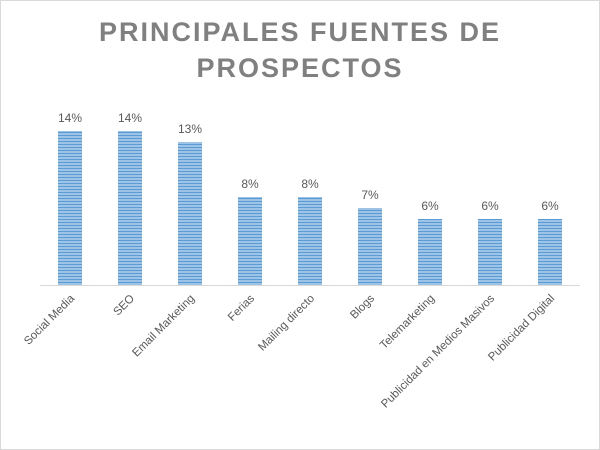  What do you see at coordinates (521, 328) in the screenshot?
I see `category-label: Publicidad Digital` at bounding box center [521, 328].